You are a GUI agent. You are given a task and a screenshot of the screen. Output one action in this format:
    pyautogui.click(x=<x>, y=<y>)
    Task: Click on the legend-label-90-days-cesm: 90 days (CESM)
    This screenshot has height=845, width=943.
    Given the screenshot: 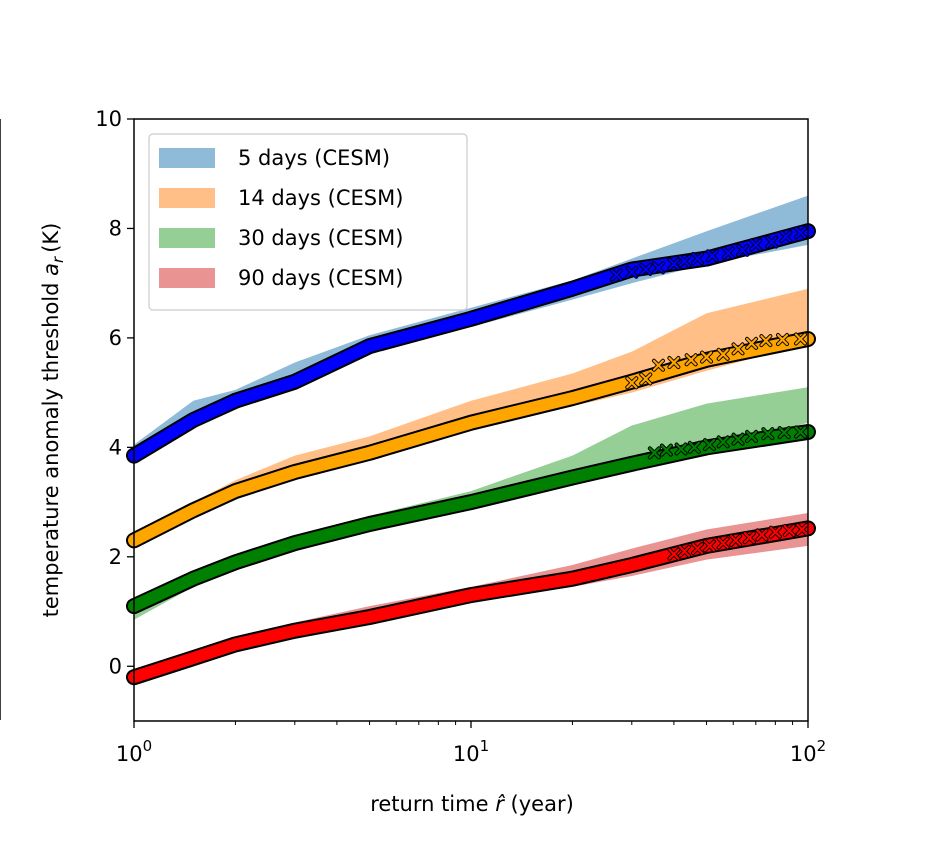 What is the action you would take?
    pyautogui.click(x=320, y=278)
    